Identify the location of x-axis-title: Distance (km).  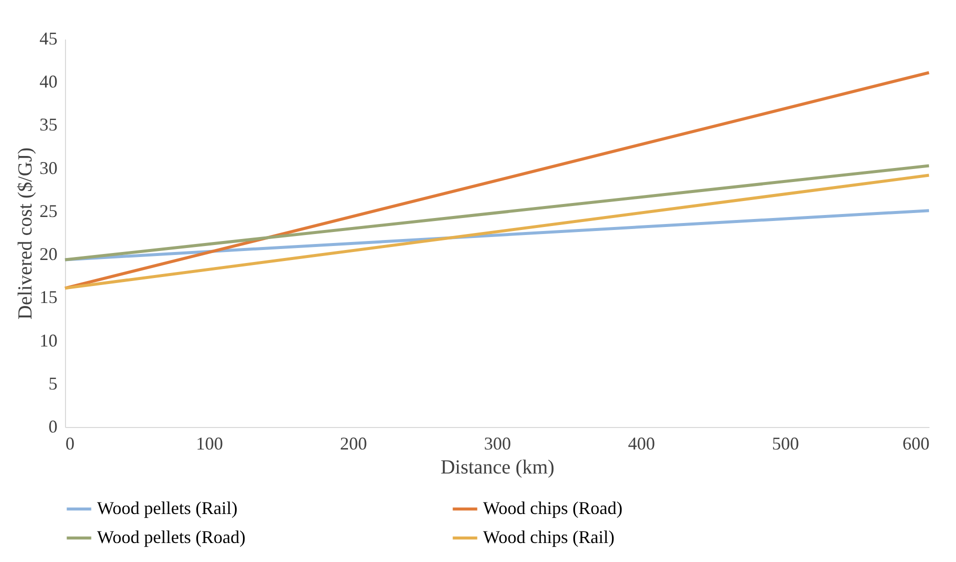
(497, 467).